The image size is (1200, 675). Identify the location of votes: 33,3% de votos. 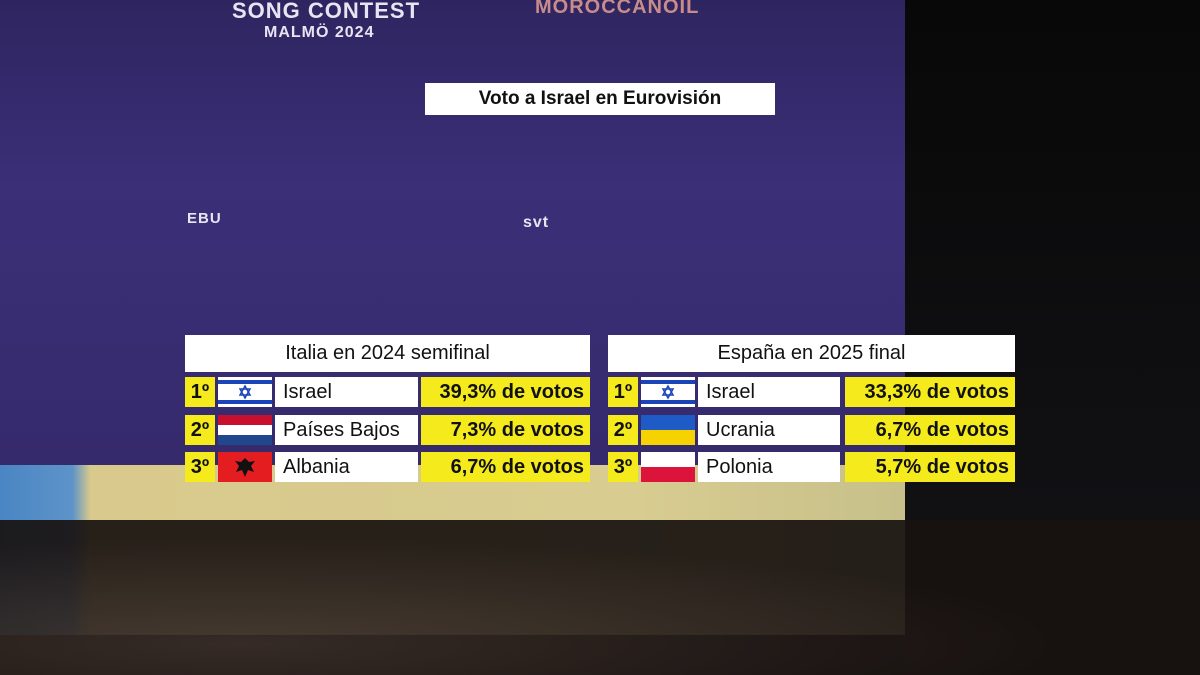
(930, 392).